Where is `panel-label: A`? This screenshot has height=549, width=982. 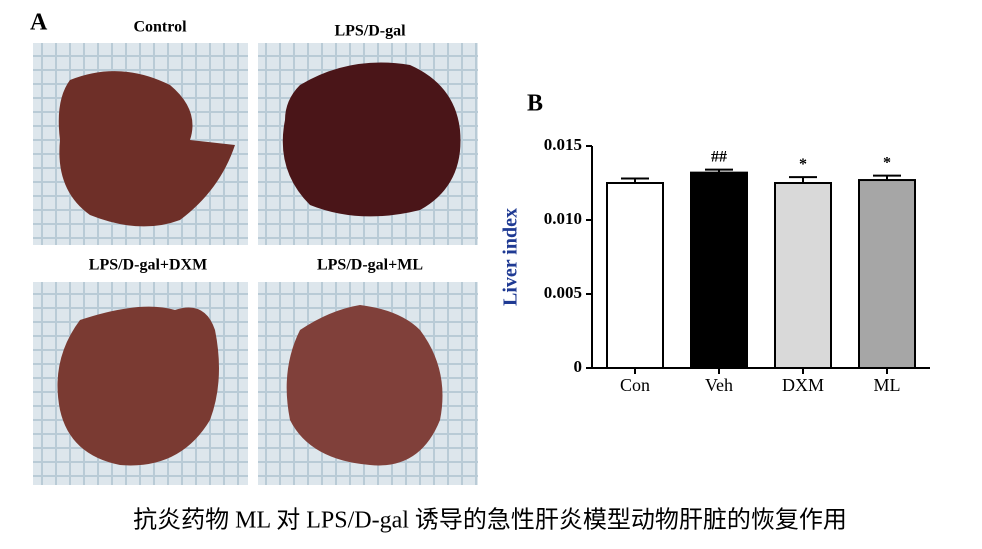
panel-label: A is located at coordinates (39, 23).